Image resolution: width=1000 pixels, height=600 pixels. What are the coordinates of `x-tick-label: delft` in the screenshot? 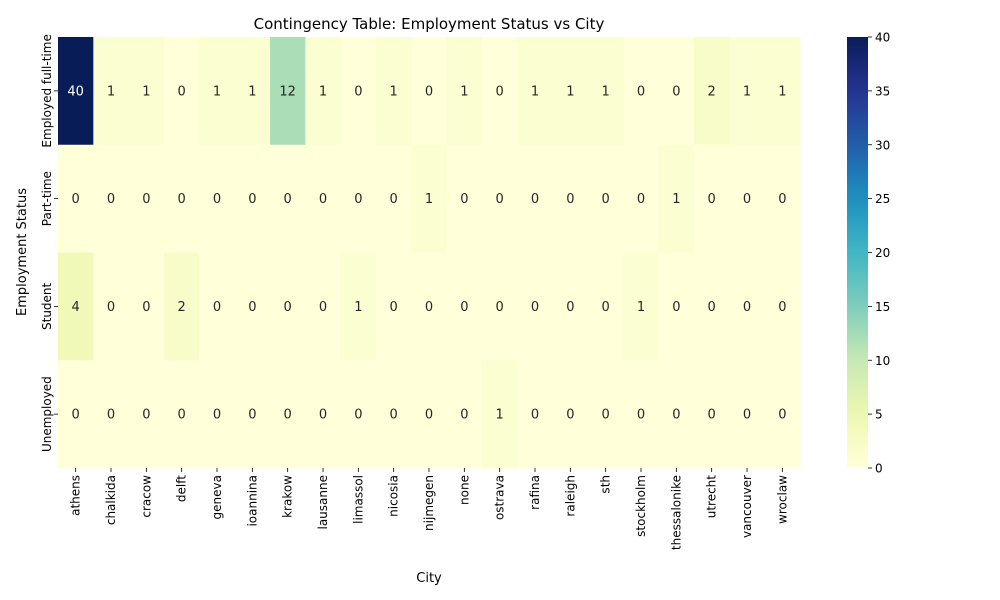 It's located at (182, 488).